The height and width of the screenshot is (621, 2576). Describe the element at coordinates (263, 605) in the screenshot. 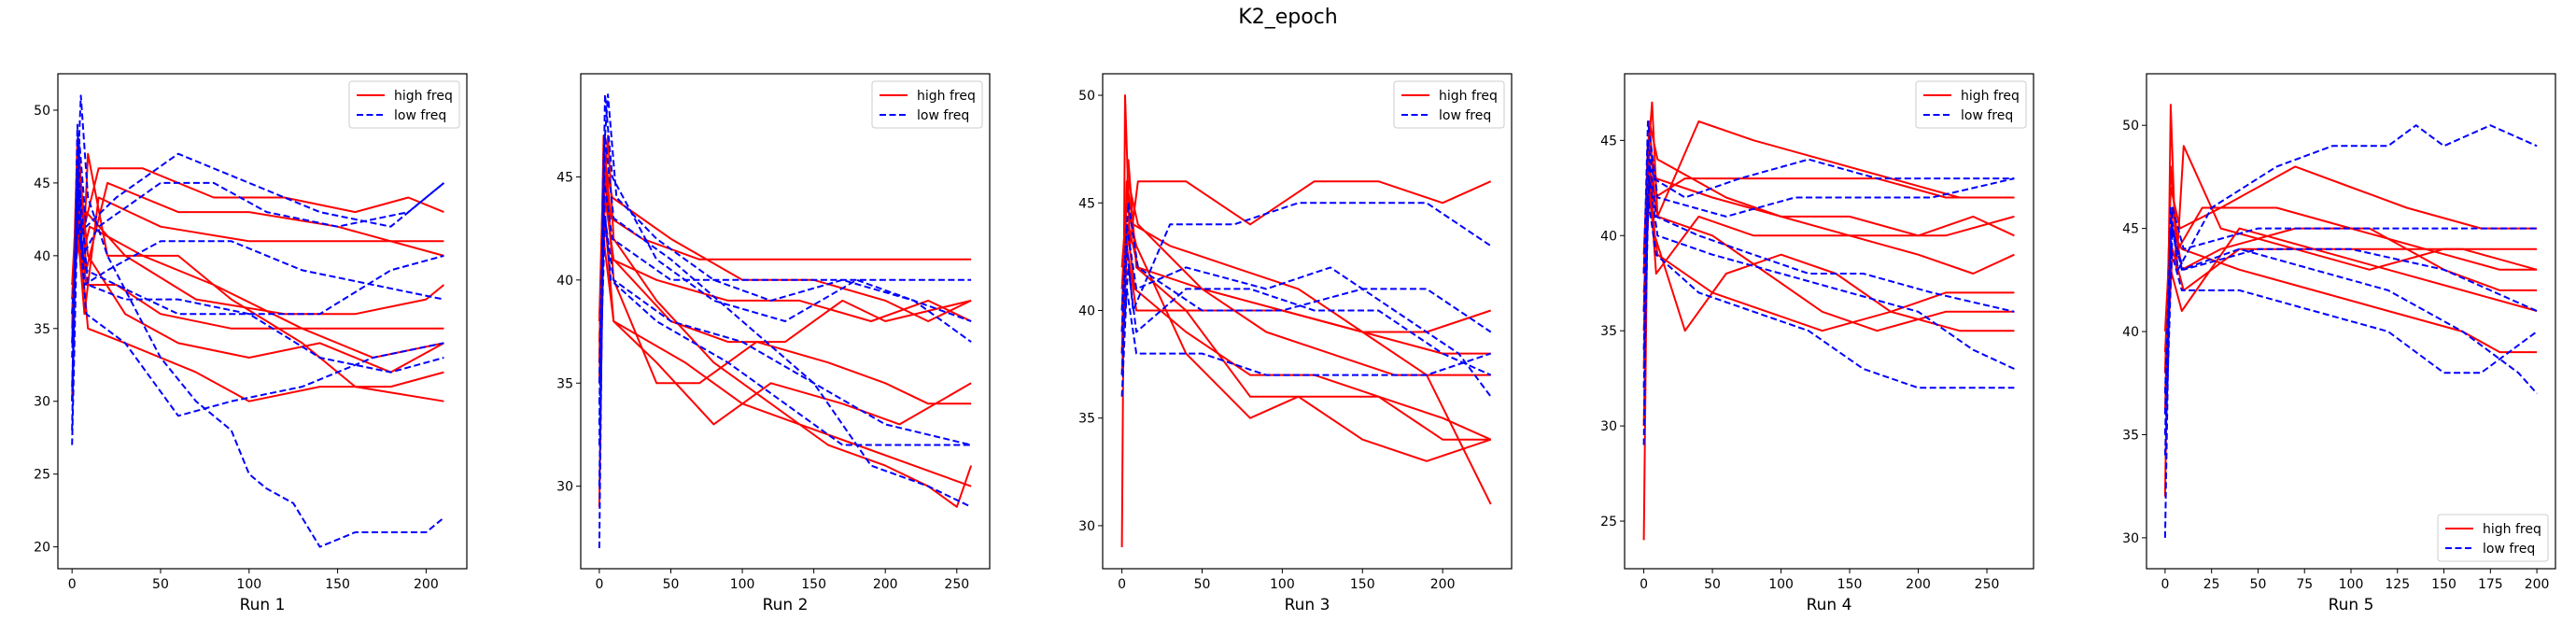

I see `x-axis-label: Run 1` at that location.